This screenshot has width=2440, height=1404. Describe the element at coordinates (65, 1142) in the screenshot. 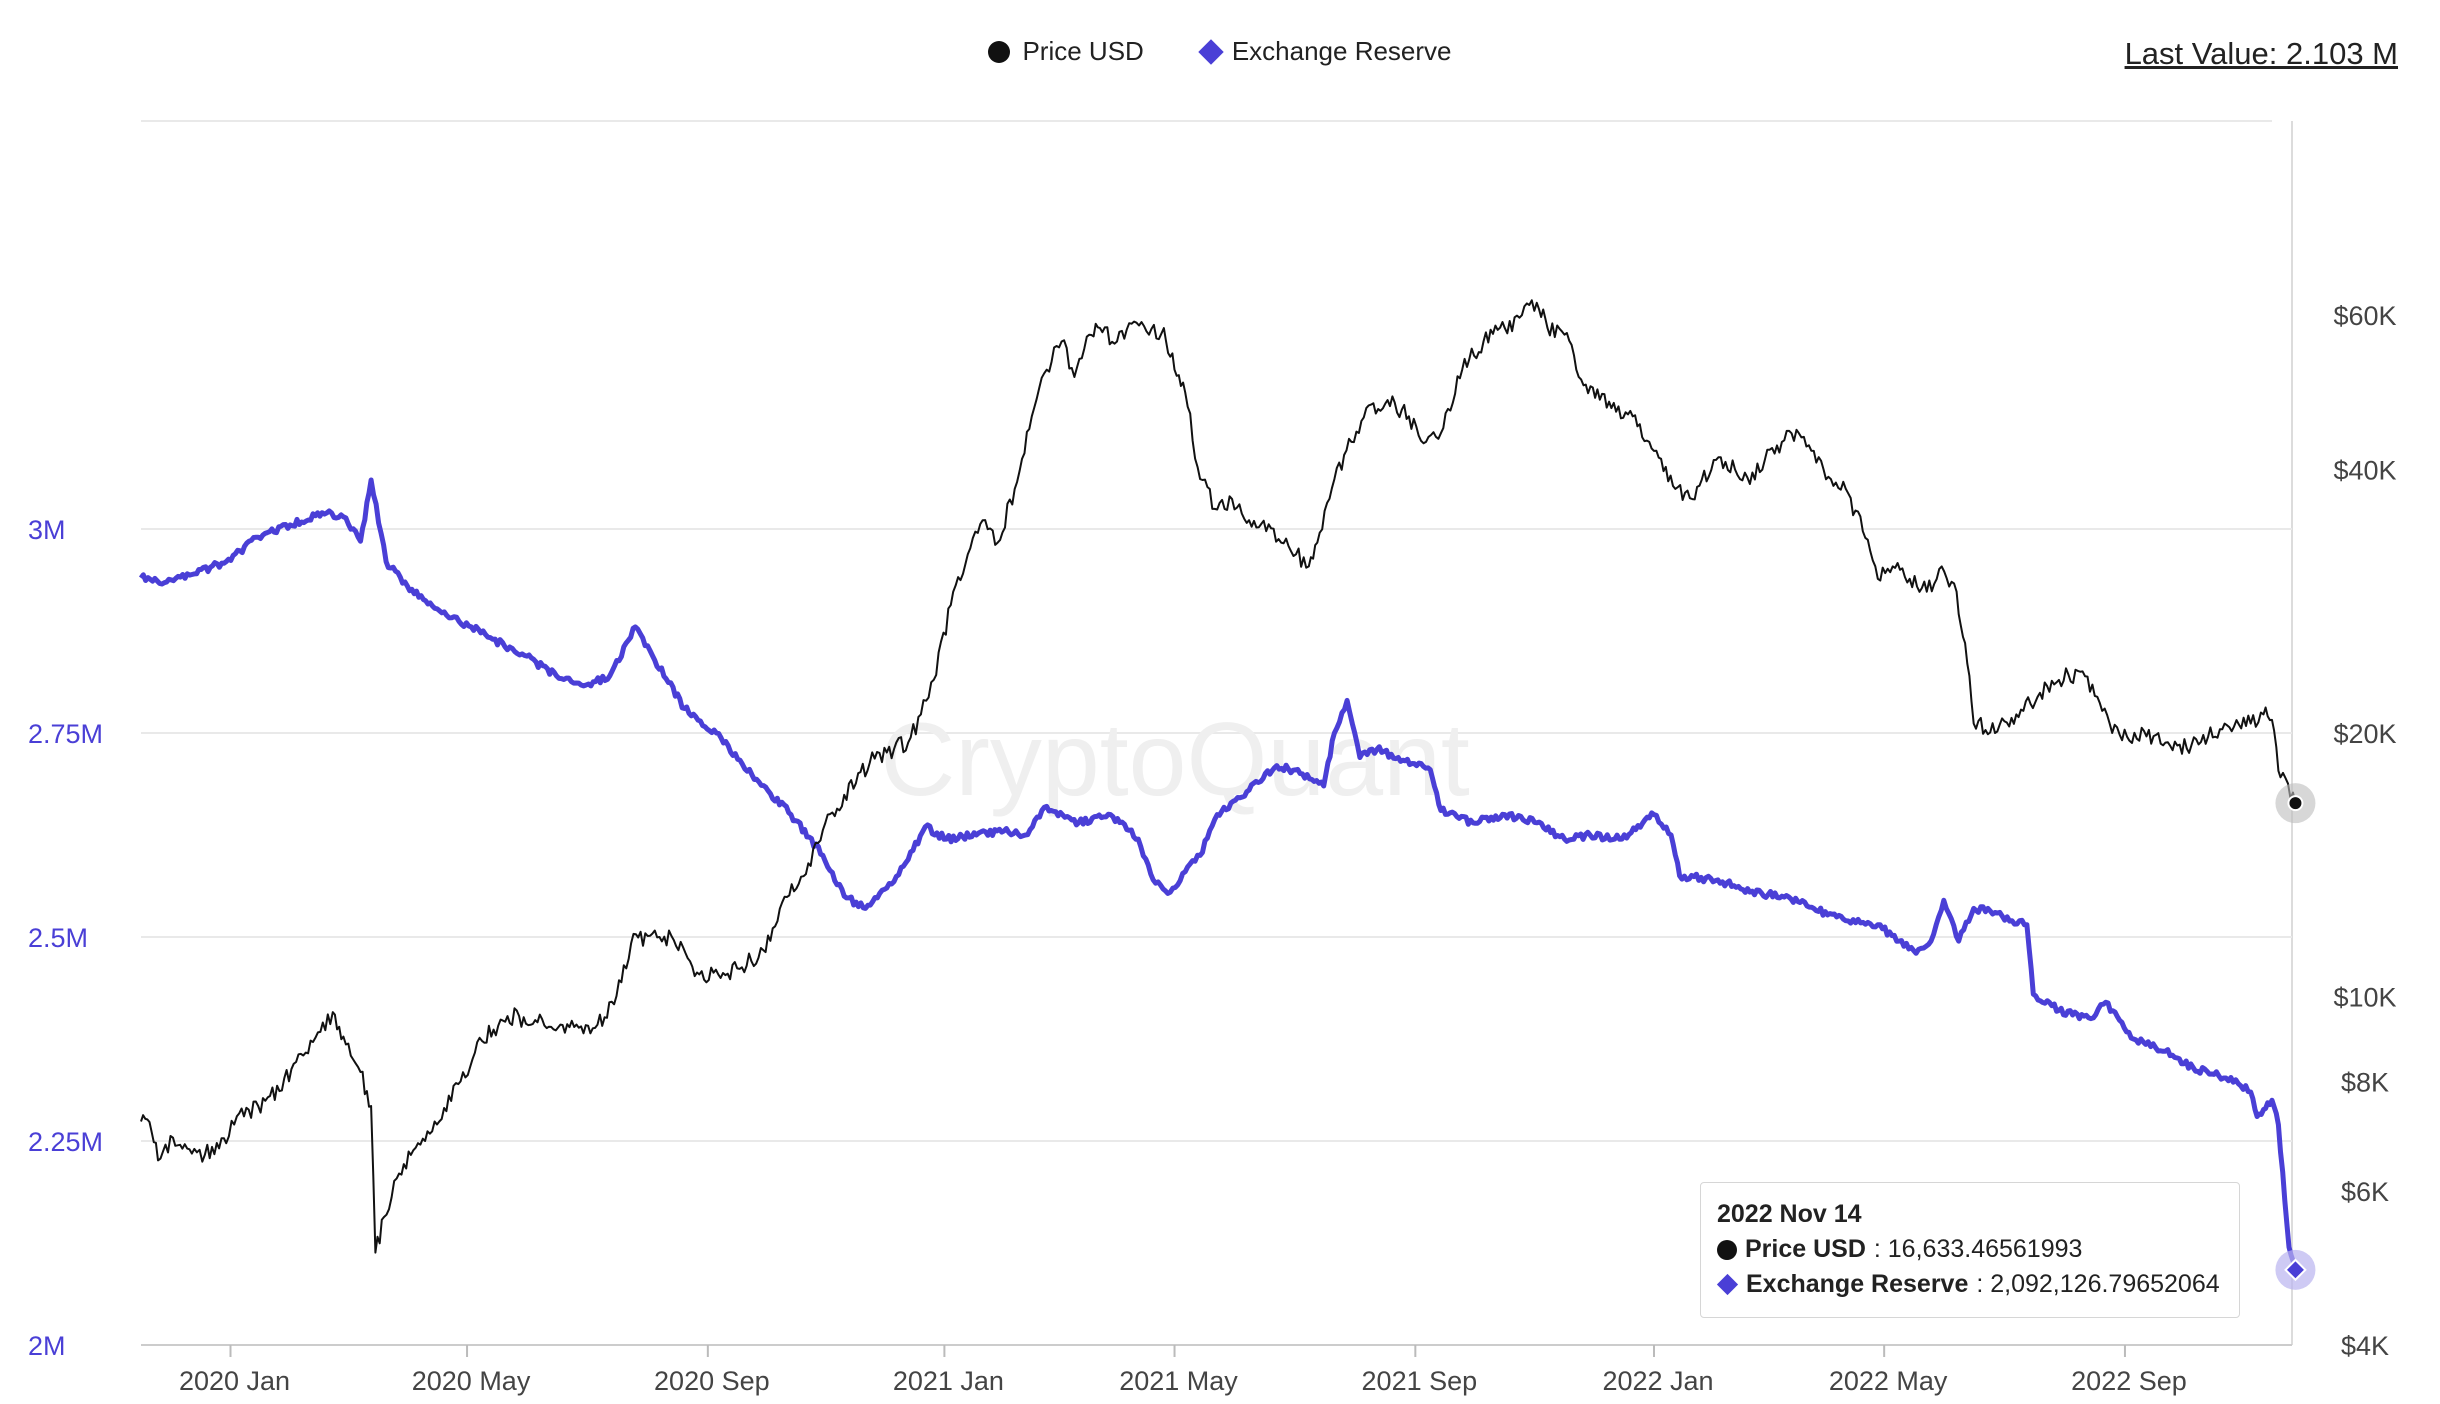

I see `left-axis-tick-label: 2.25M` at that location.